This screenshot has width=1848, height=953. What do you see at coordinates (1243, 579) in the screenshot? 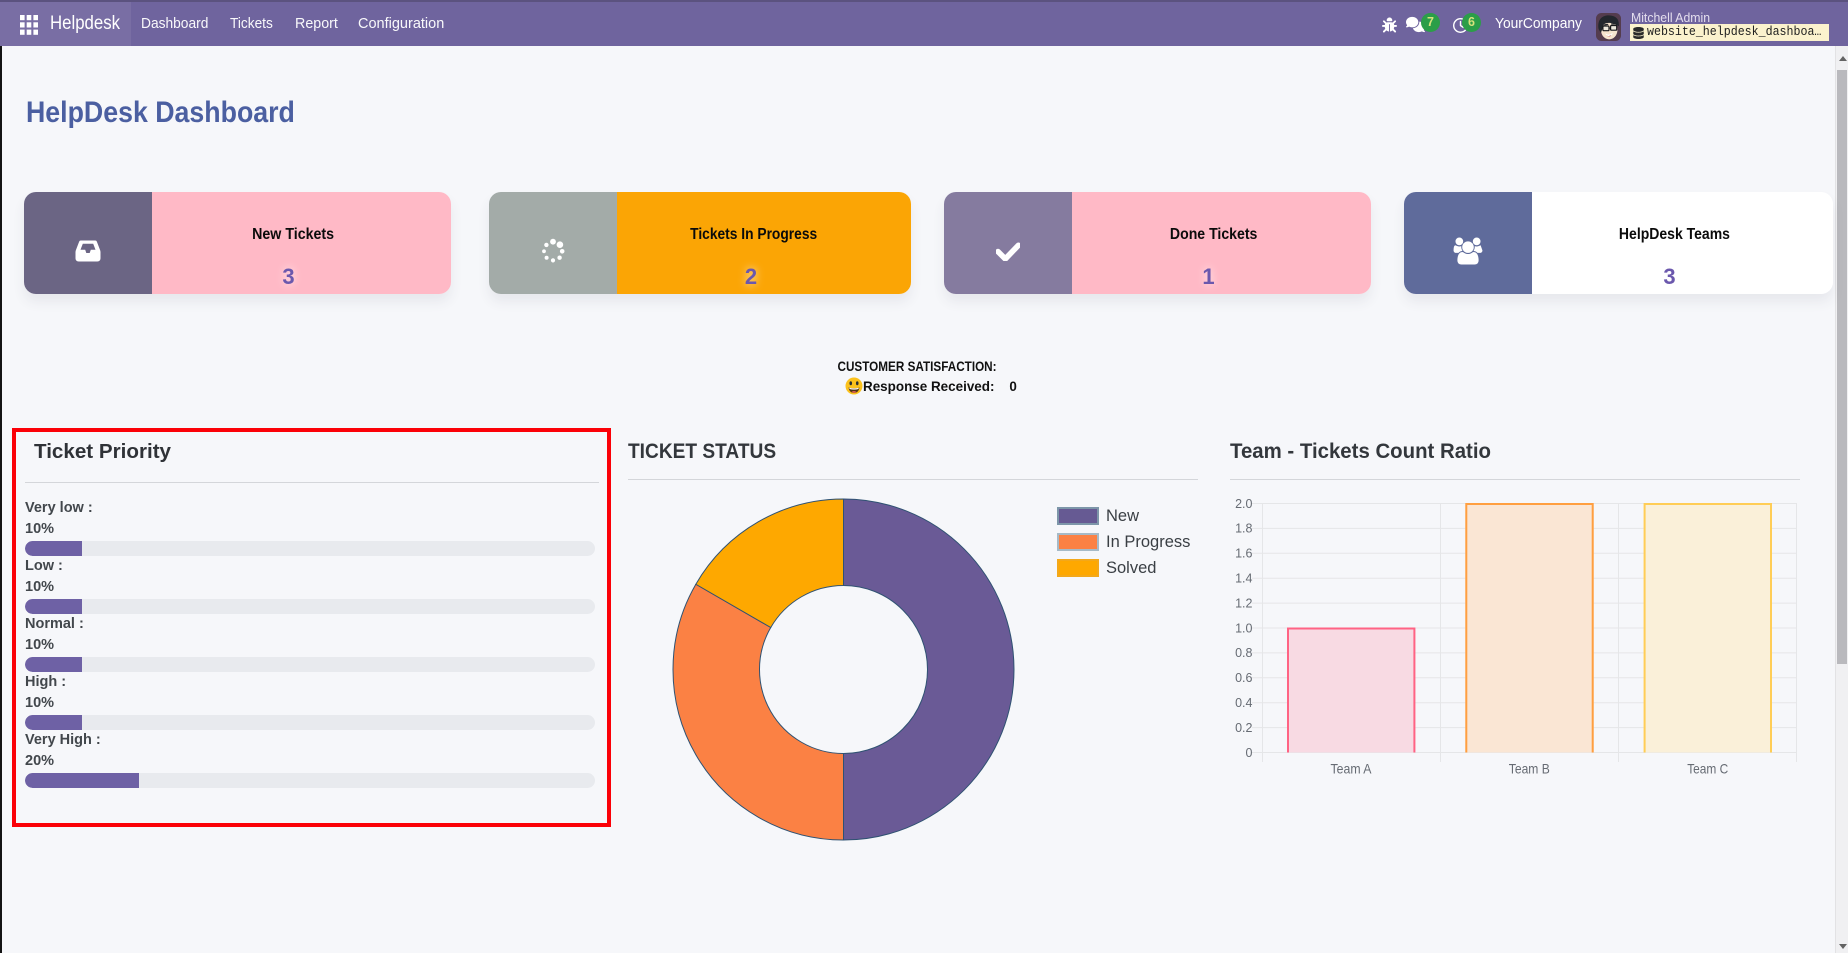
I see `svg-text: 1.4` at bounding box center [1243, 579].